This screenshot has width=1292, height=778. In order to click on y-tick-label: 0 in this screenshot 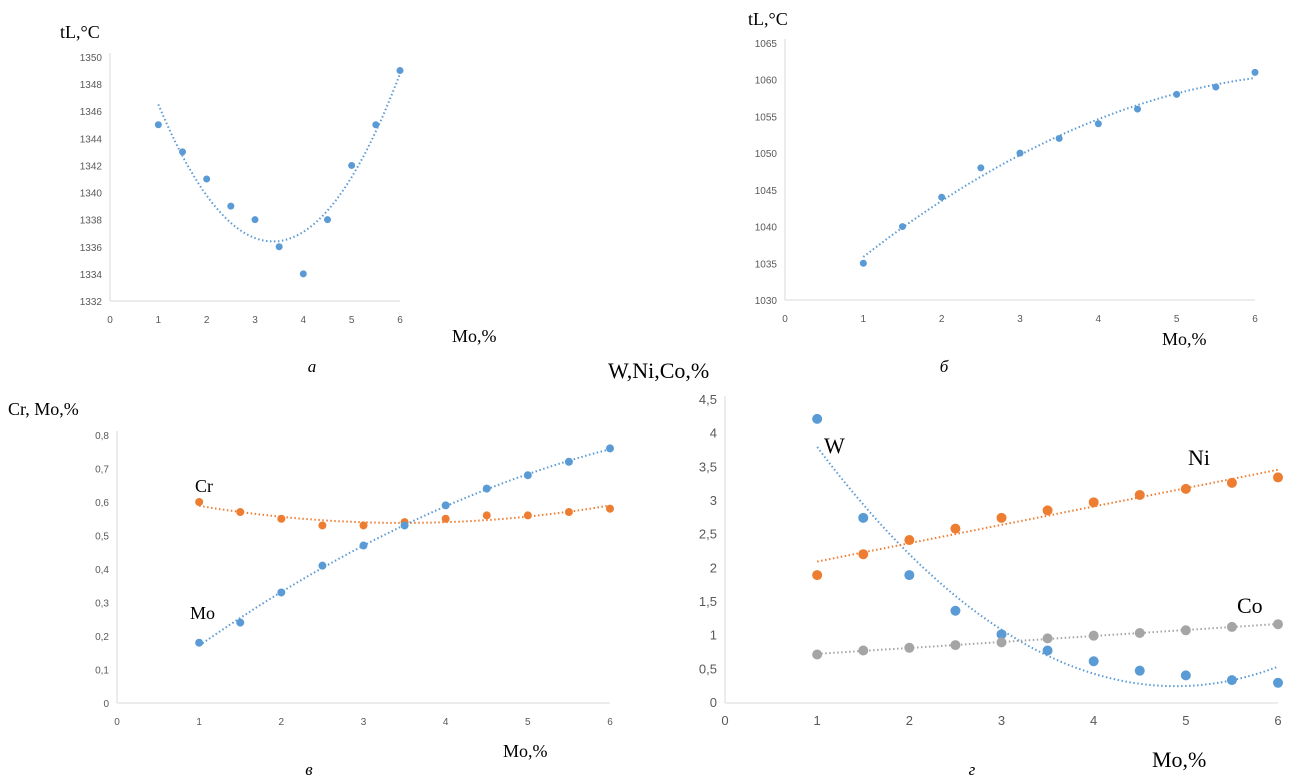, I will do `click(106, 704)`.